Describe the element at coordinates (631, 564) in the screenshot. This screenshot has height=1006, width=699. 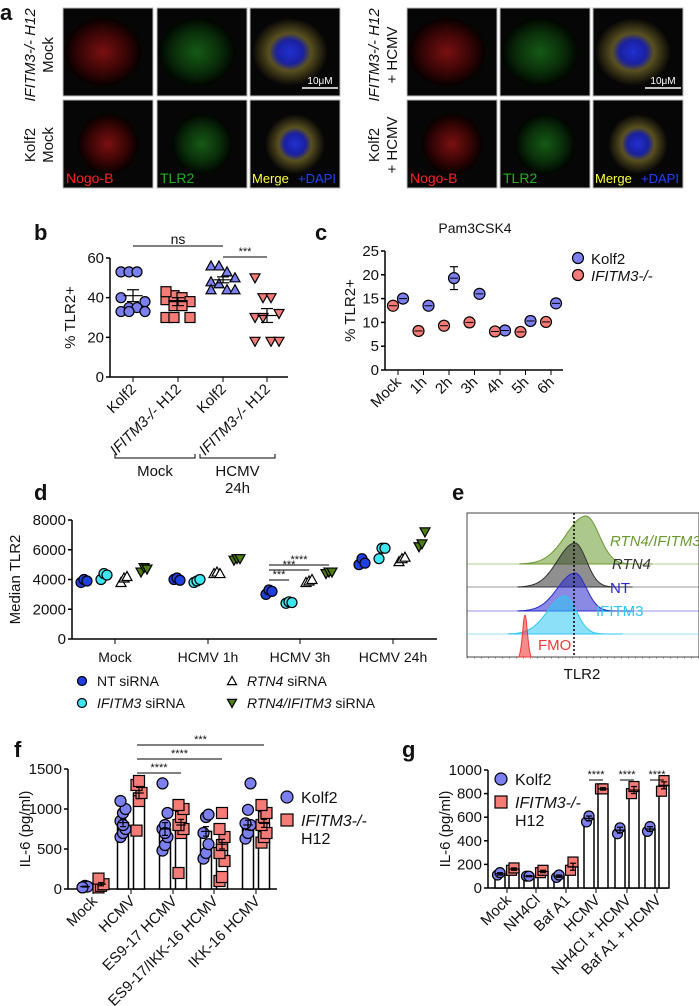
I see `histogram-label: RTN4` at that location.